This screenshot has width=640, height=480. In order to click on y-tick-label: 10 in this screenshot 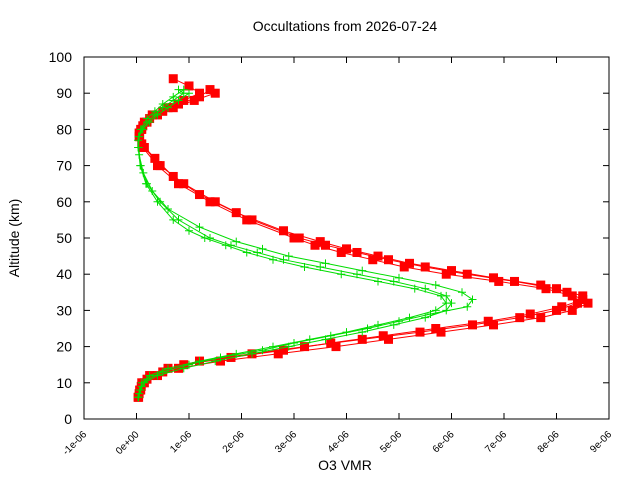, I will do `click(64, 383)`.